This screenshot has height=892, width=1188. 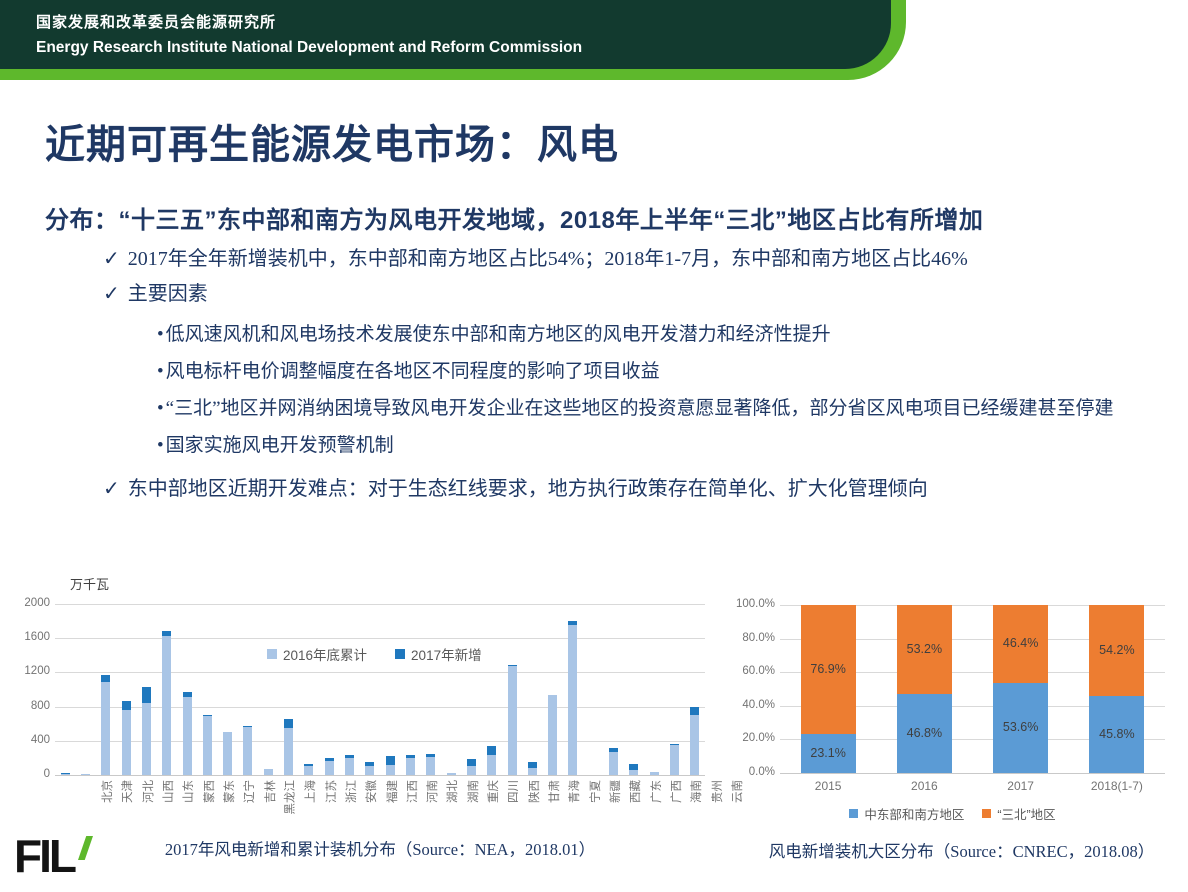 What do you see at coordinates (250, 791) in the screenshot?
I see `x-axis-label: 辽宁` at bounding box center [250, 791].